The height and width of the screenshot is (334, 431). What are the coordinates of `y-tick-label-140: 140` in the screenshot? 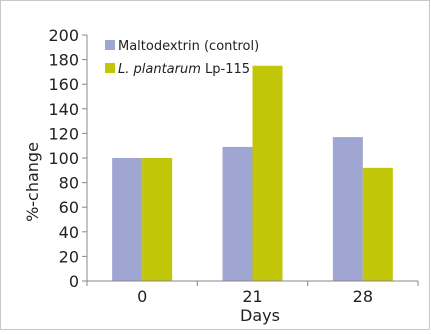 It's located at (63, 109).